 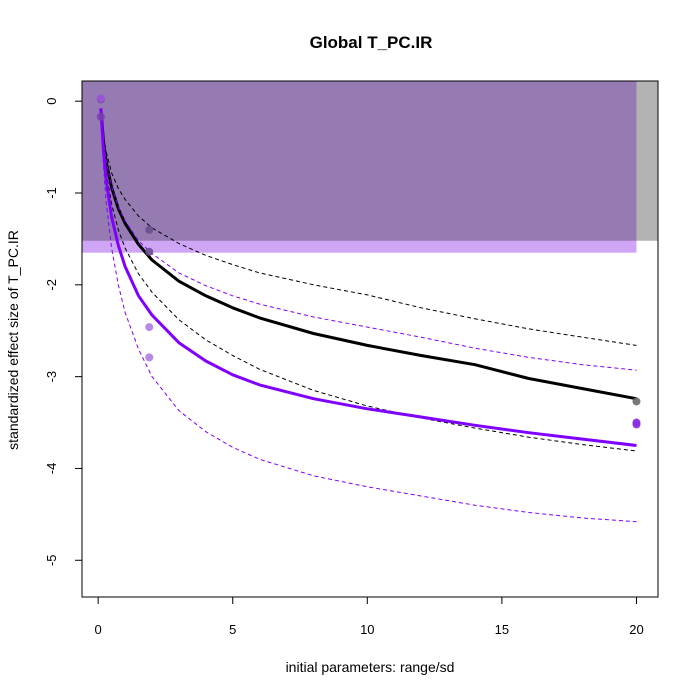 What do you see at coordinates (51, 193) in the screenshot?
I see `y-tick-label: -1` at bounding box center [51, 193].